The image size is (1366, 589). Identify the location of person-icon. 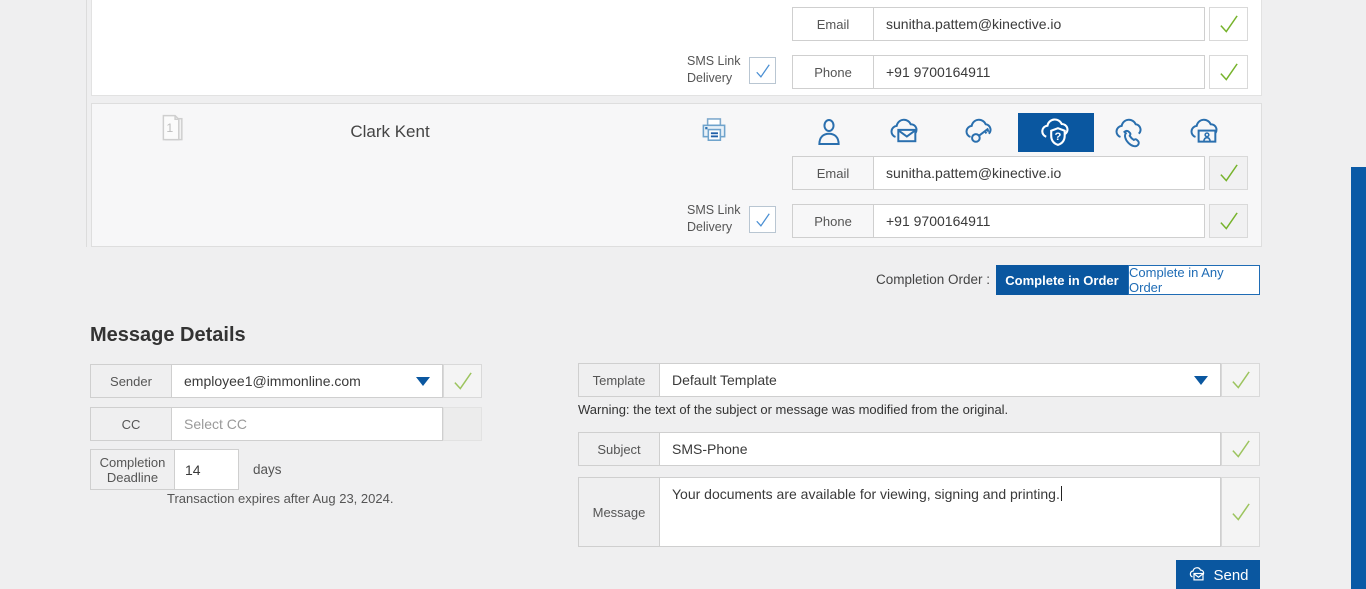
(829, 132).